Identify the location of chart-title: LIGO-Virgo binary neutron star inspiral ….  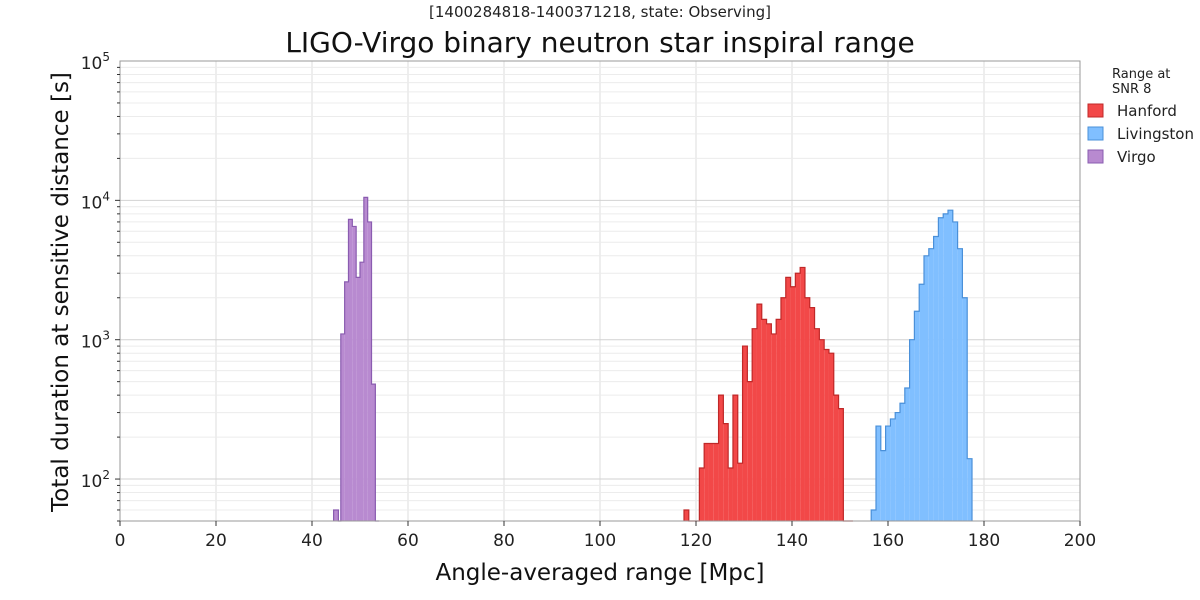
(599, 42).